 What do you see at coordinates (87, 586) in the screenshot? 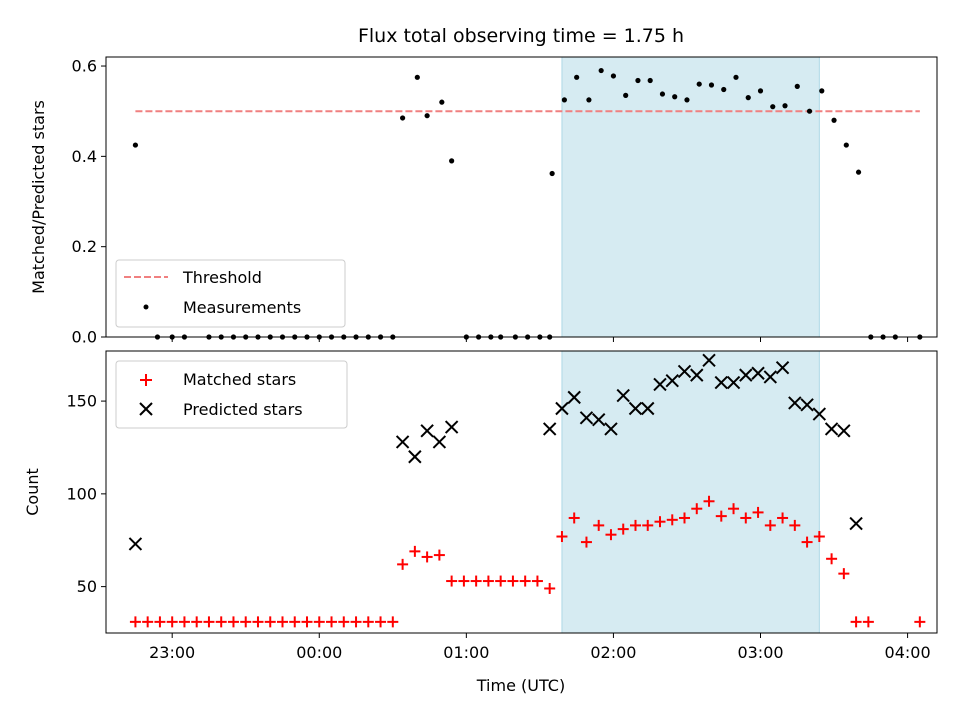
I see `bottom-ytick-label: 50` at bounding box center [87, 586].